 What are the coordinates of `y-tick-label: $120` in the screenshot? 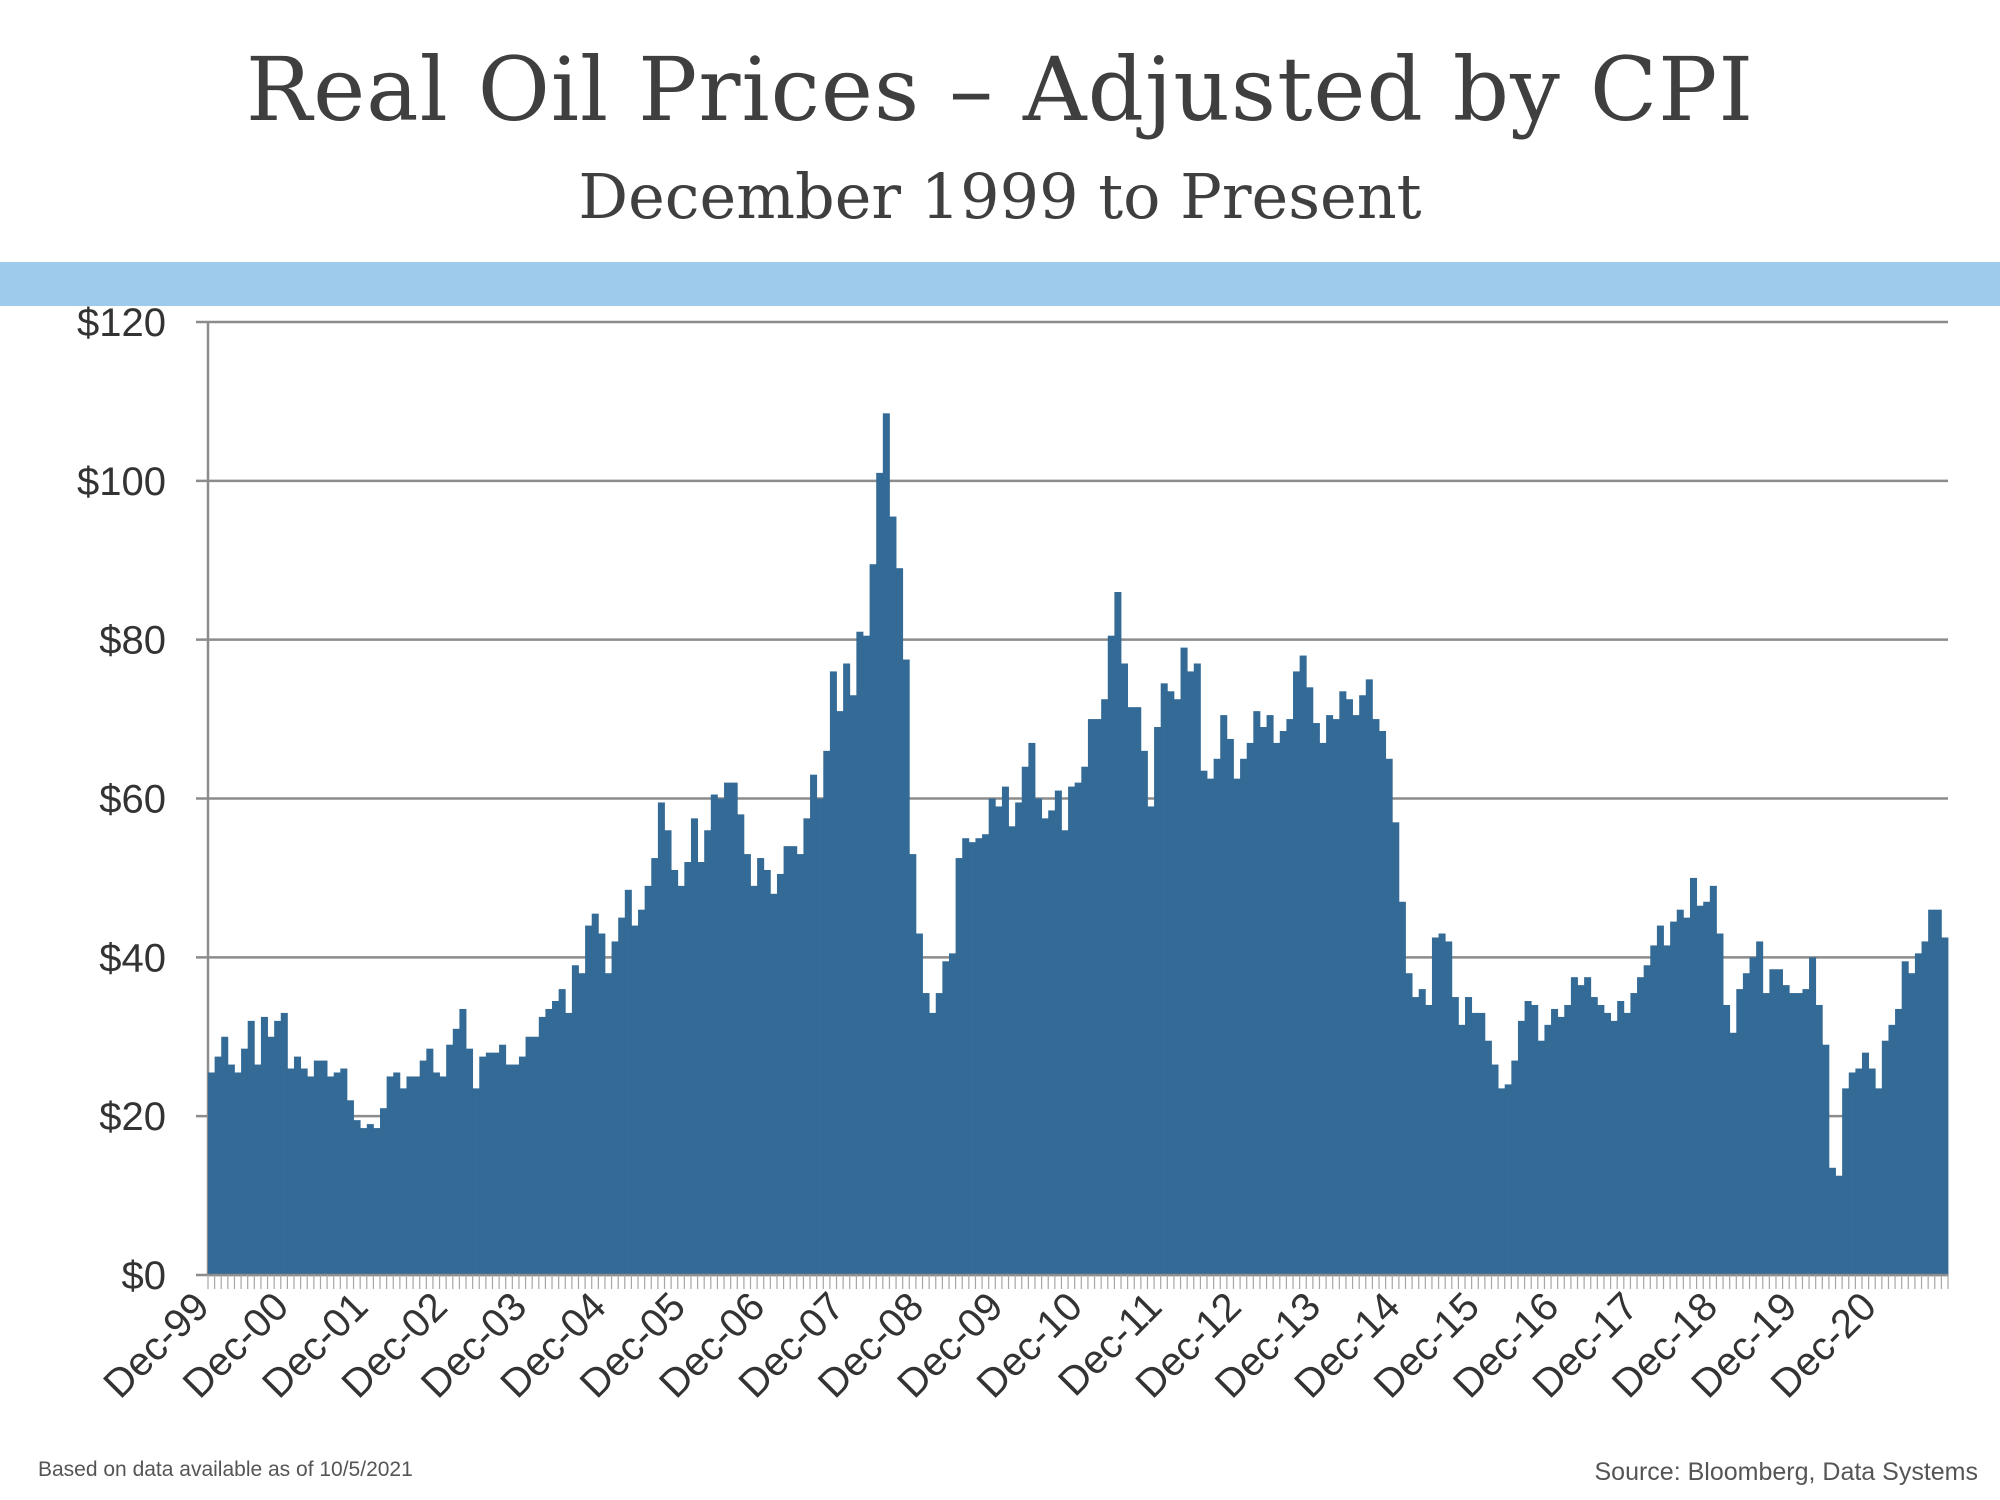 It's located at (121, 323).